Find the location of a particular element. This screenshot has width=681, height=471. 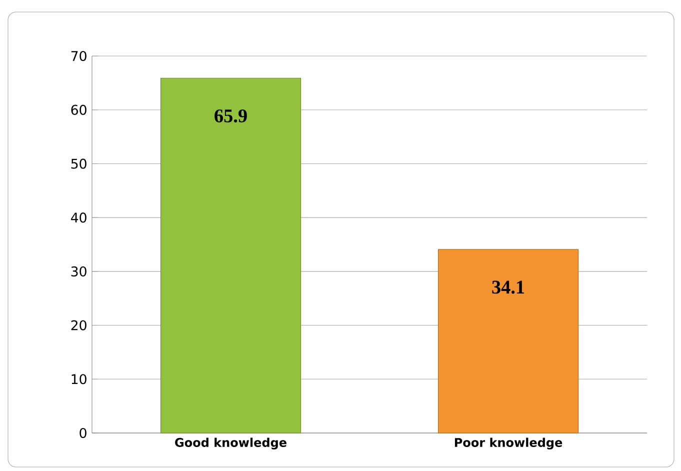

y-tick-label: 0 is located at coordinates (83, 433).